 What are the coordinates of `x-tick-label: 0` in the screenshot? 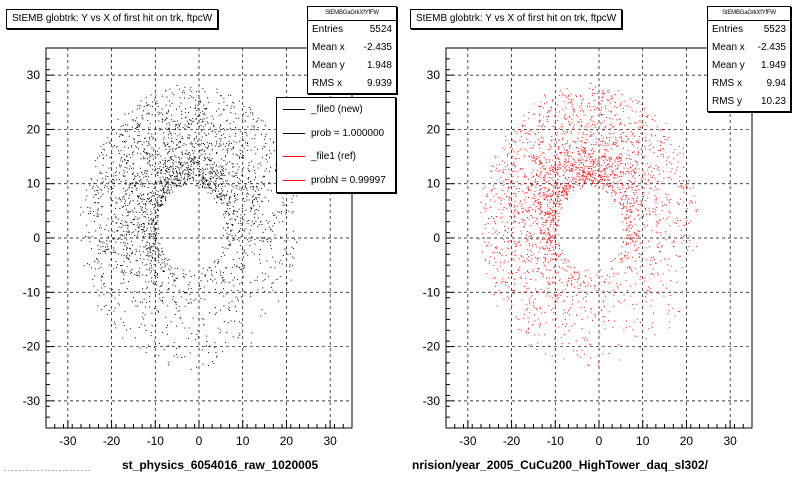 It's located at (599, 441).